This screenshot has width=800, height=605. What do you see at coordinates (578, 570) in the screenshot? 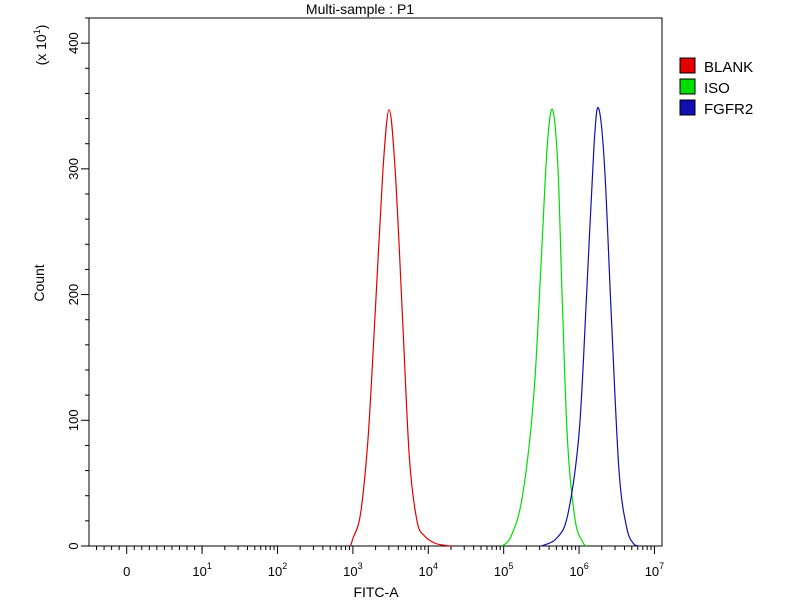
I see `x-tick-label: 10⁶` at bounding box center [578, 570].